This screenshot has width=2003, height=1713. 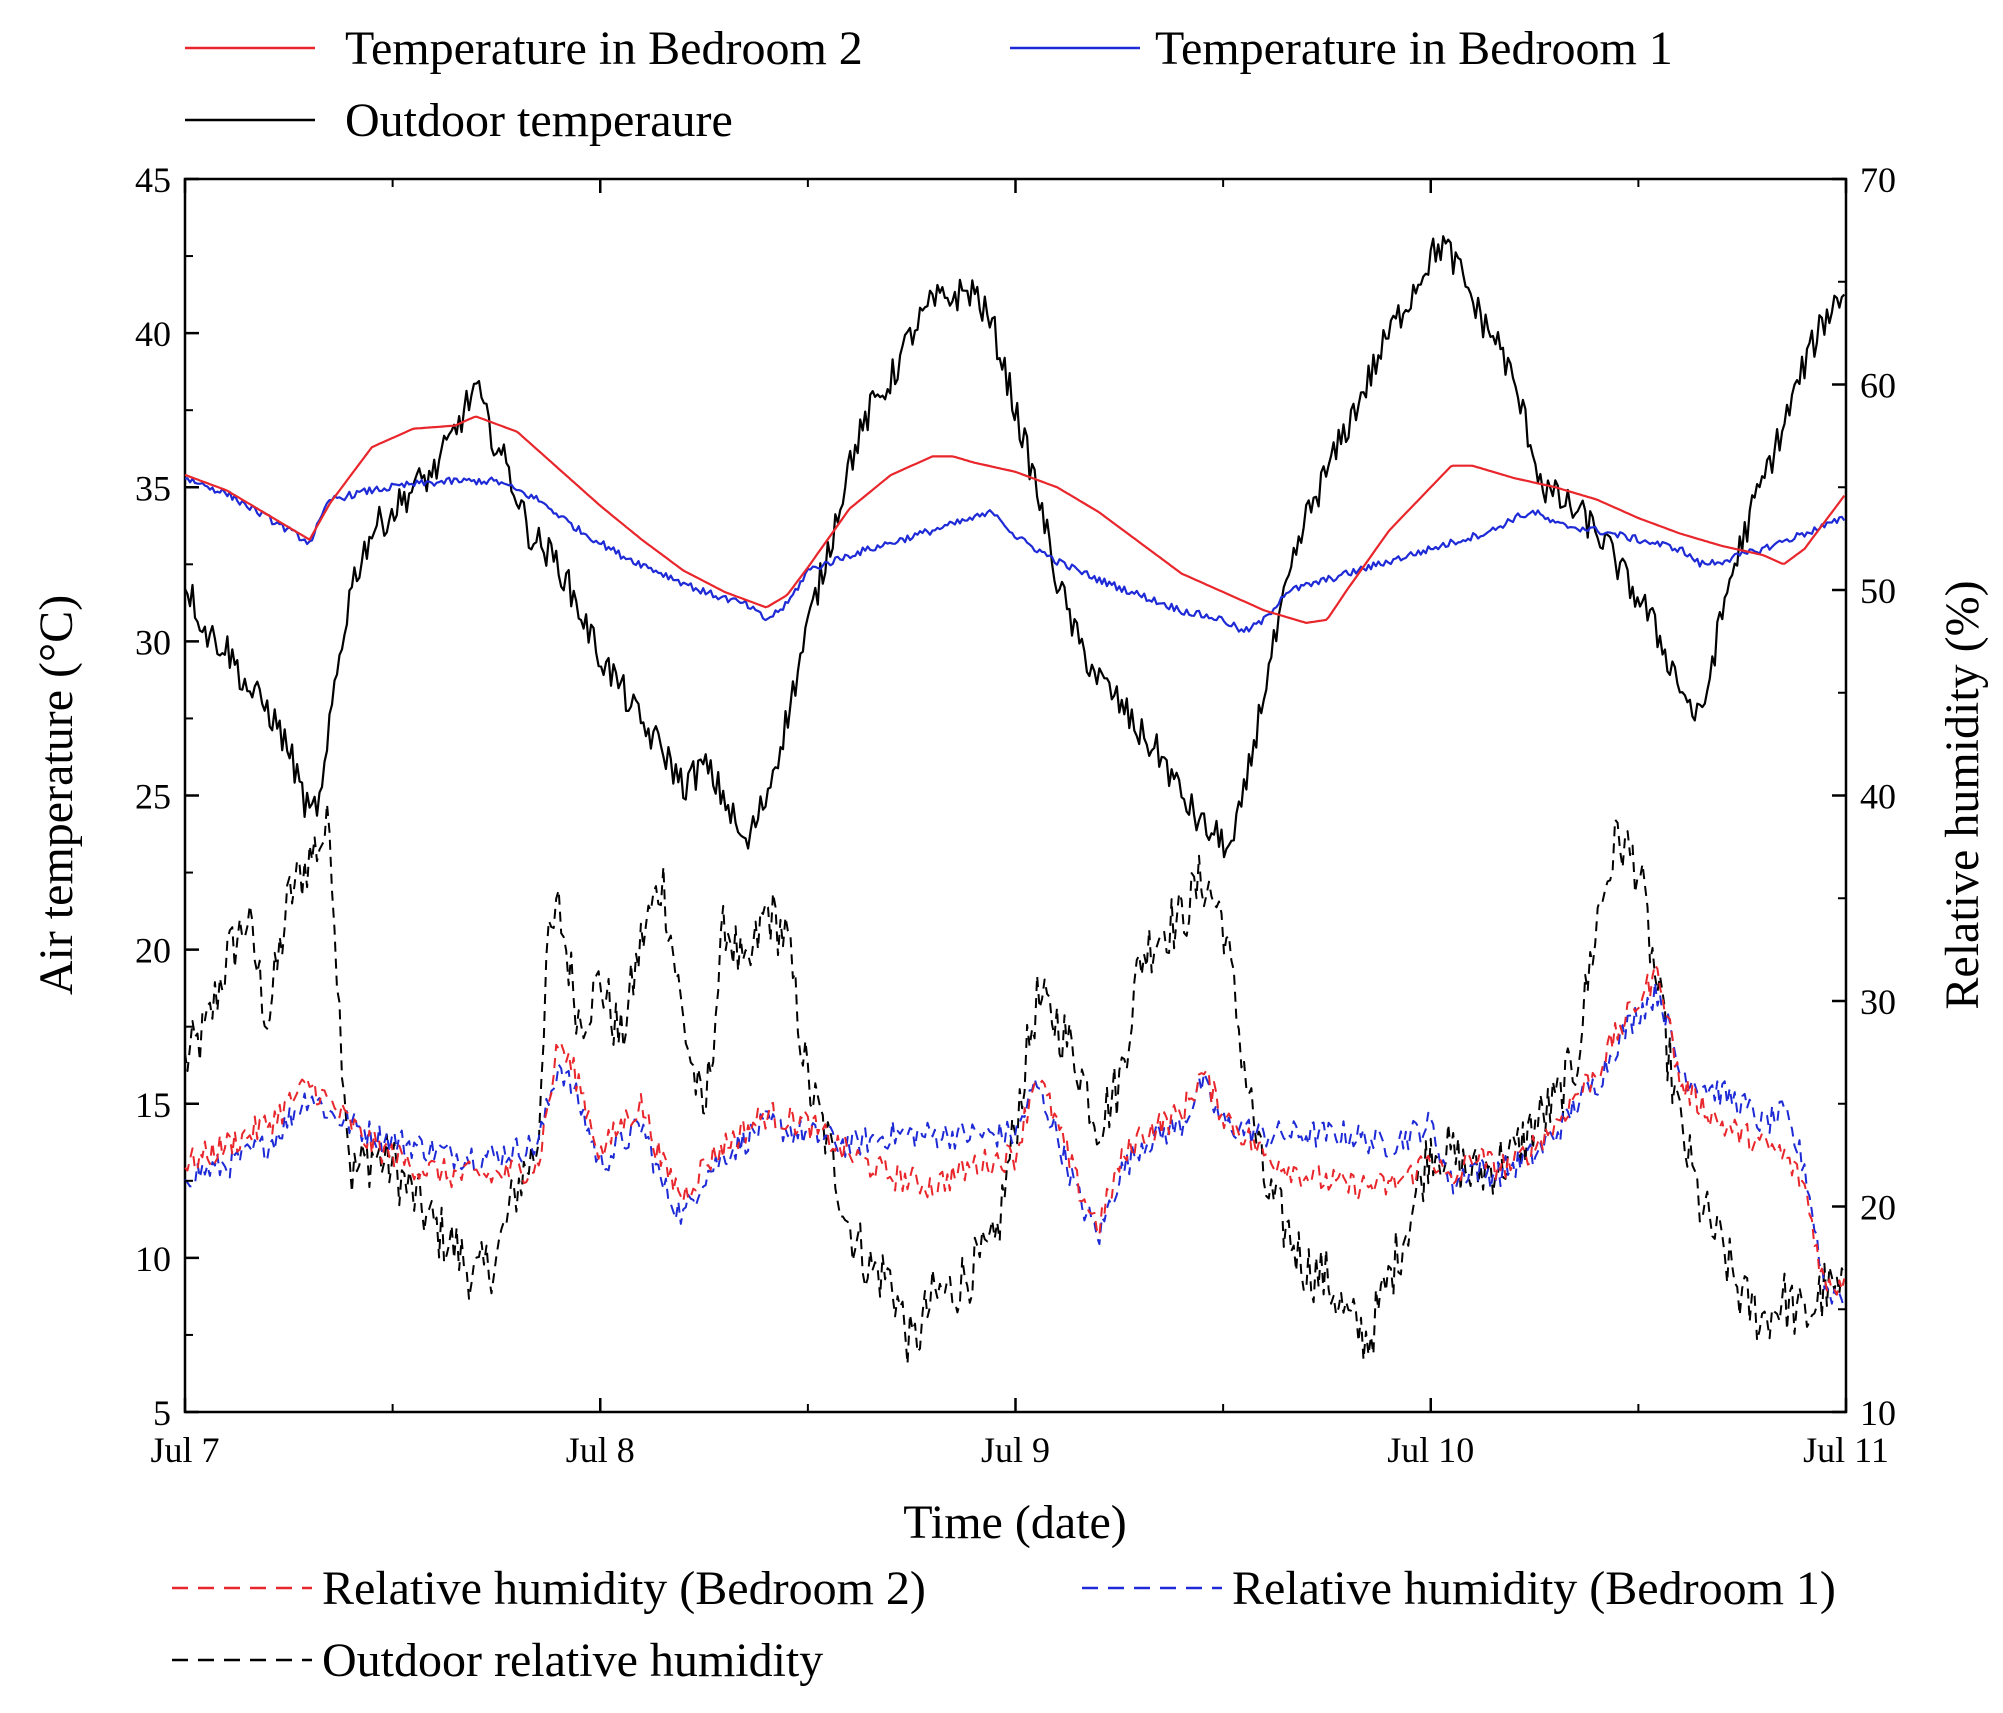 What do you see at coordinates (1878, 1002) in the screenshot?
I see `y-right-tick-label: 30` at bounding box center [1878, 1002].